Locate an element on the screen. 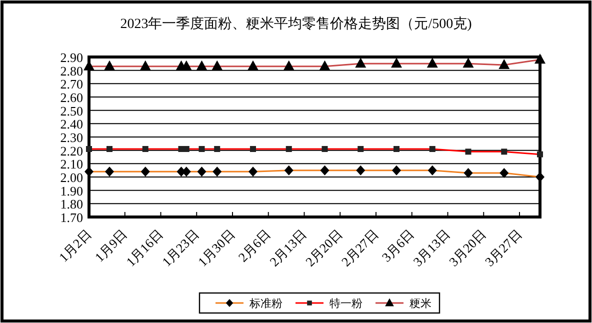 This screenshot has height=323, width=592. ytick: 2.70 is located at coordinates (71, 84).